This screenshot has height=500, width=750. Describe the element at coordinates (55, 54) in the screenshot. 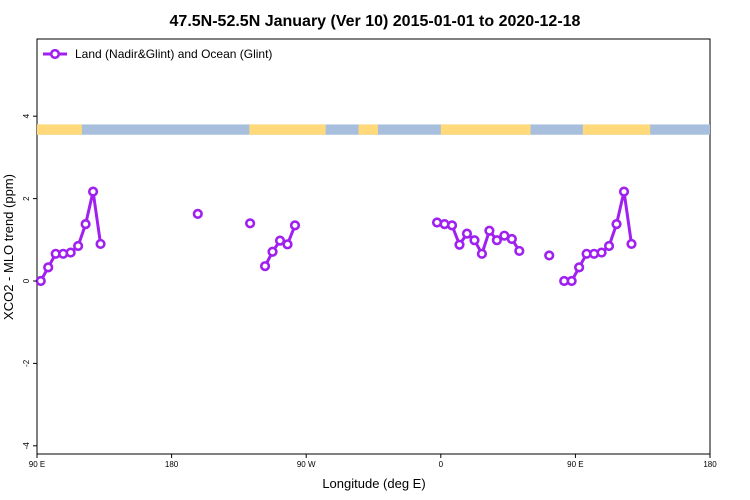

I see `legend-point-marker` at that location.